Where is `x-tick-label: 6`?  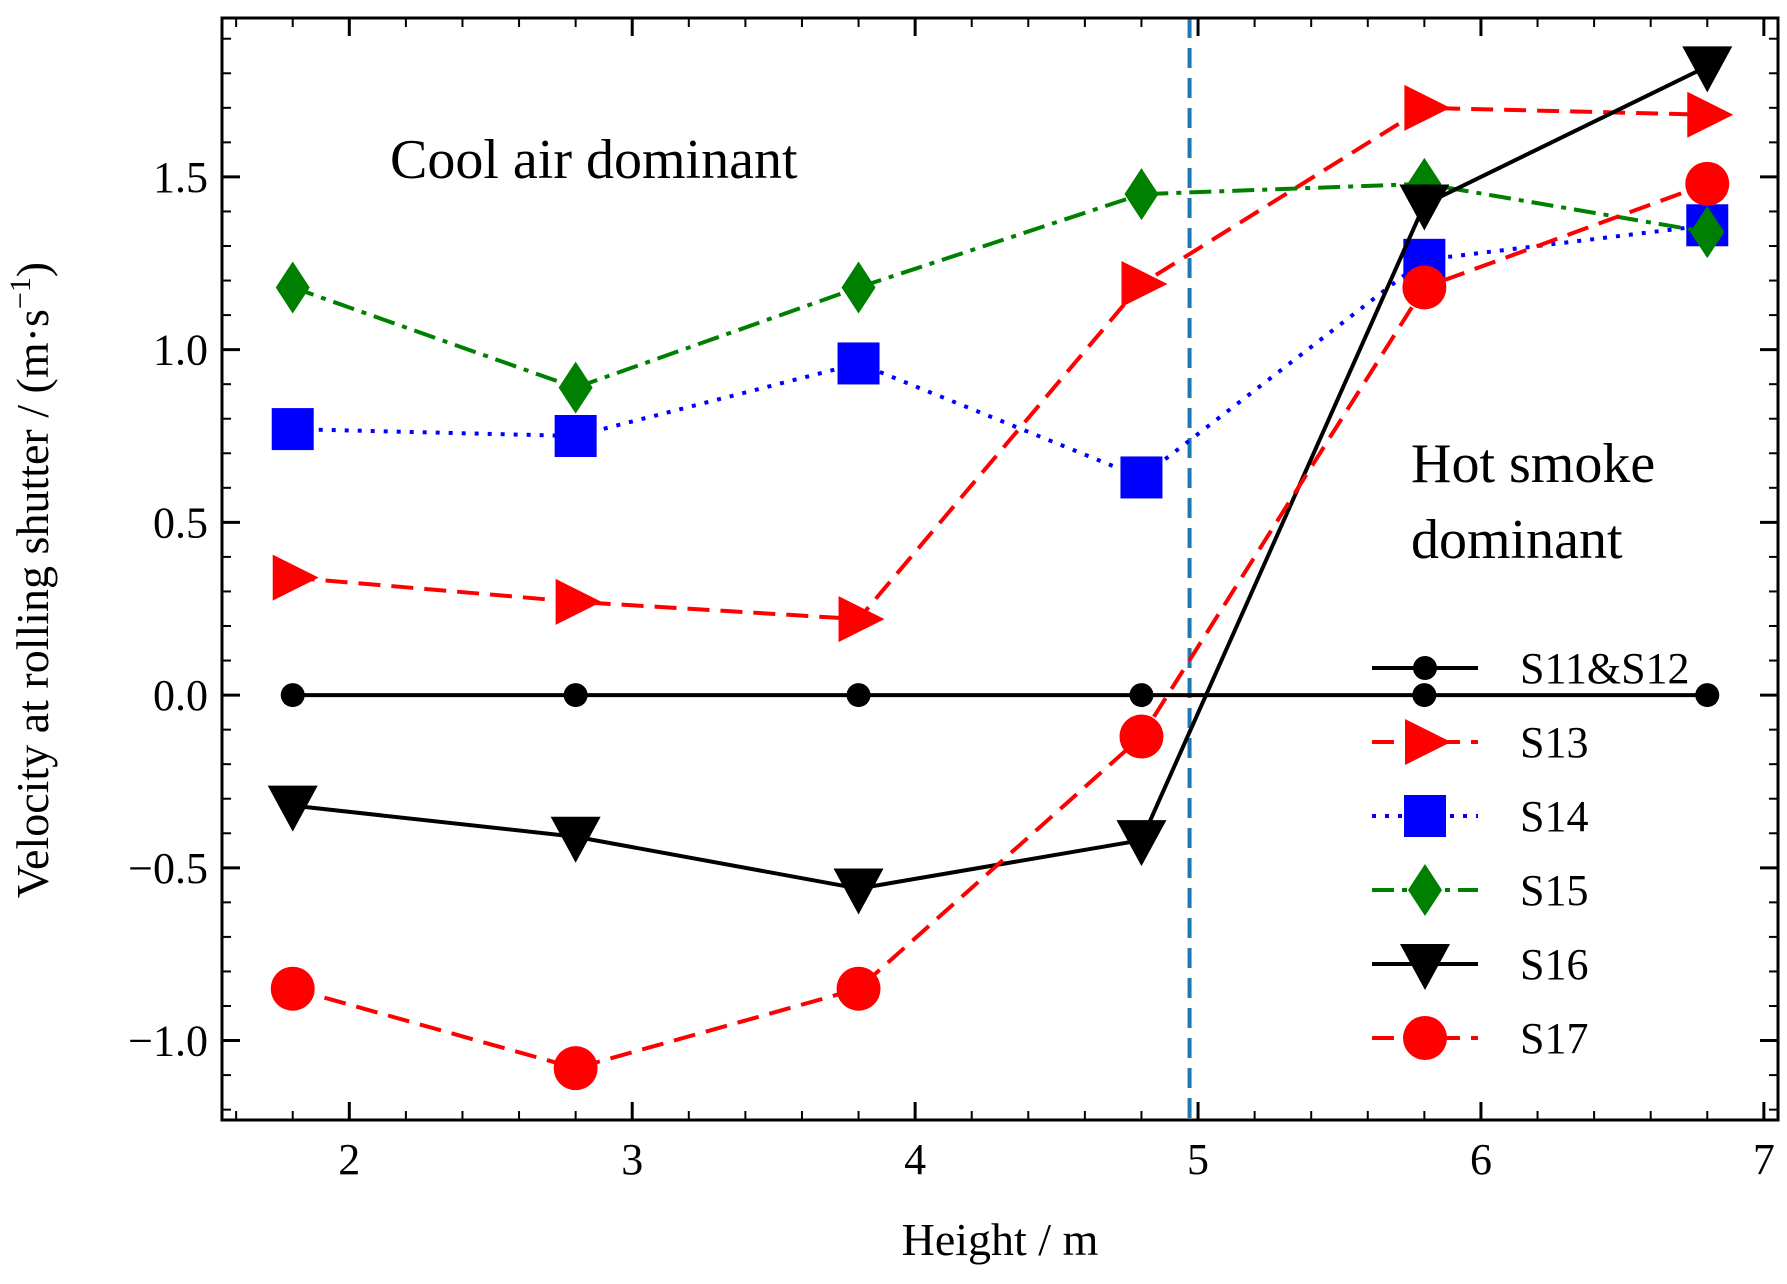 x-tick-label: 6 is located at coordinates (1481, 1159).